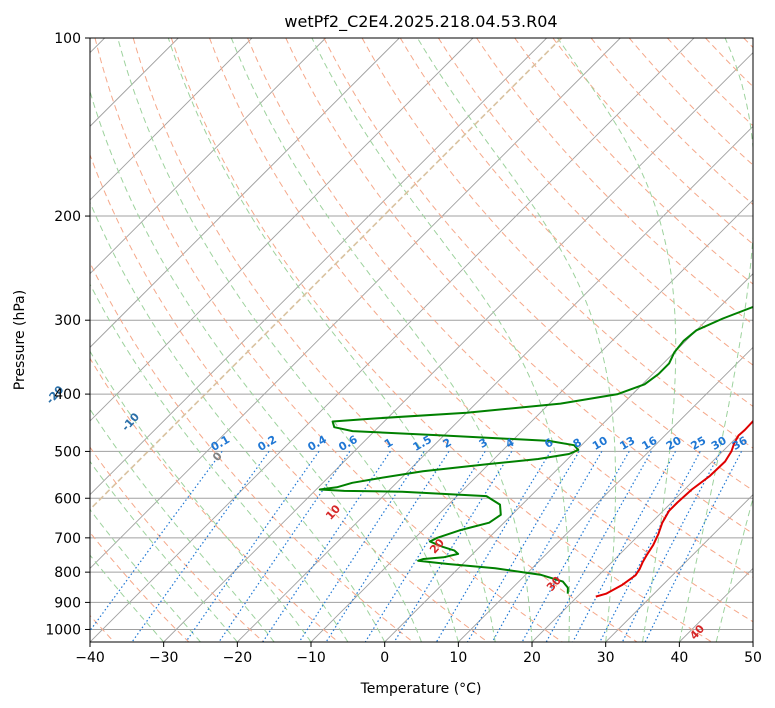 This screenshot has width=775, height=708. What do you see at coordinates (67, 39) in the screenshot?
I see `y-tick-label: 100` at bounding box center [67, 39].